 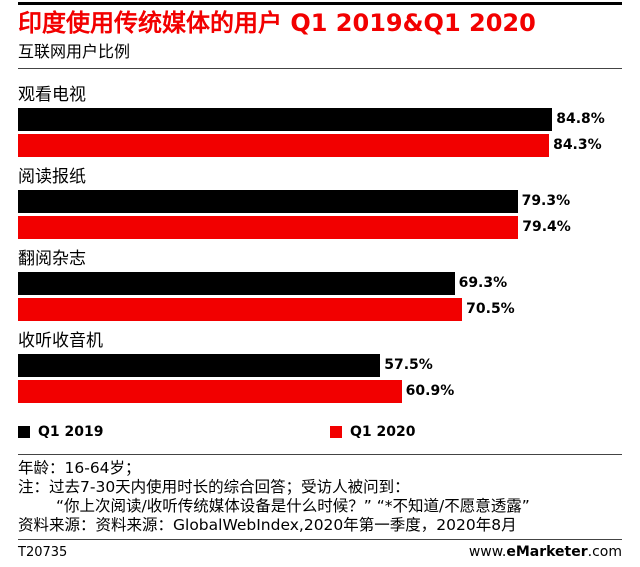 I want to click on value-label-q1-2019: 79.3%, so click(x=546, y=201).